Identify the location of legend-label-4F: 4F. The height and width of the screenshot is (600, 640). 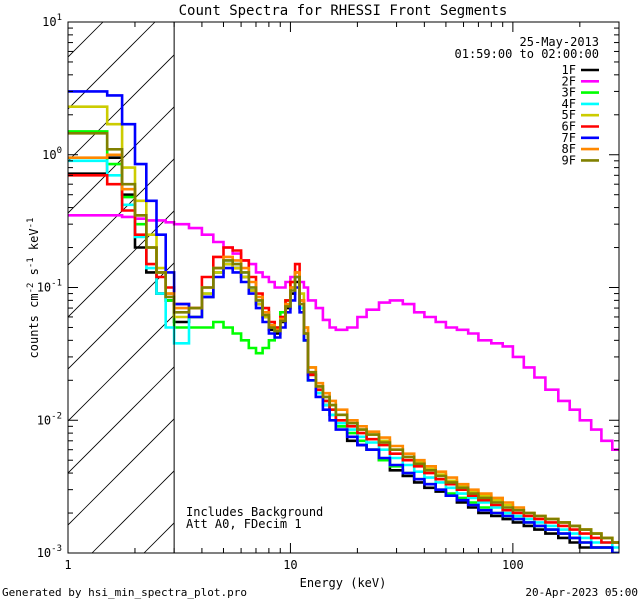
(569, 104).